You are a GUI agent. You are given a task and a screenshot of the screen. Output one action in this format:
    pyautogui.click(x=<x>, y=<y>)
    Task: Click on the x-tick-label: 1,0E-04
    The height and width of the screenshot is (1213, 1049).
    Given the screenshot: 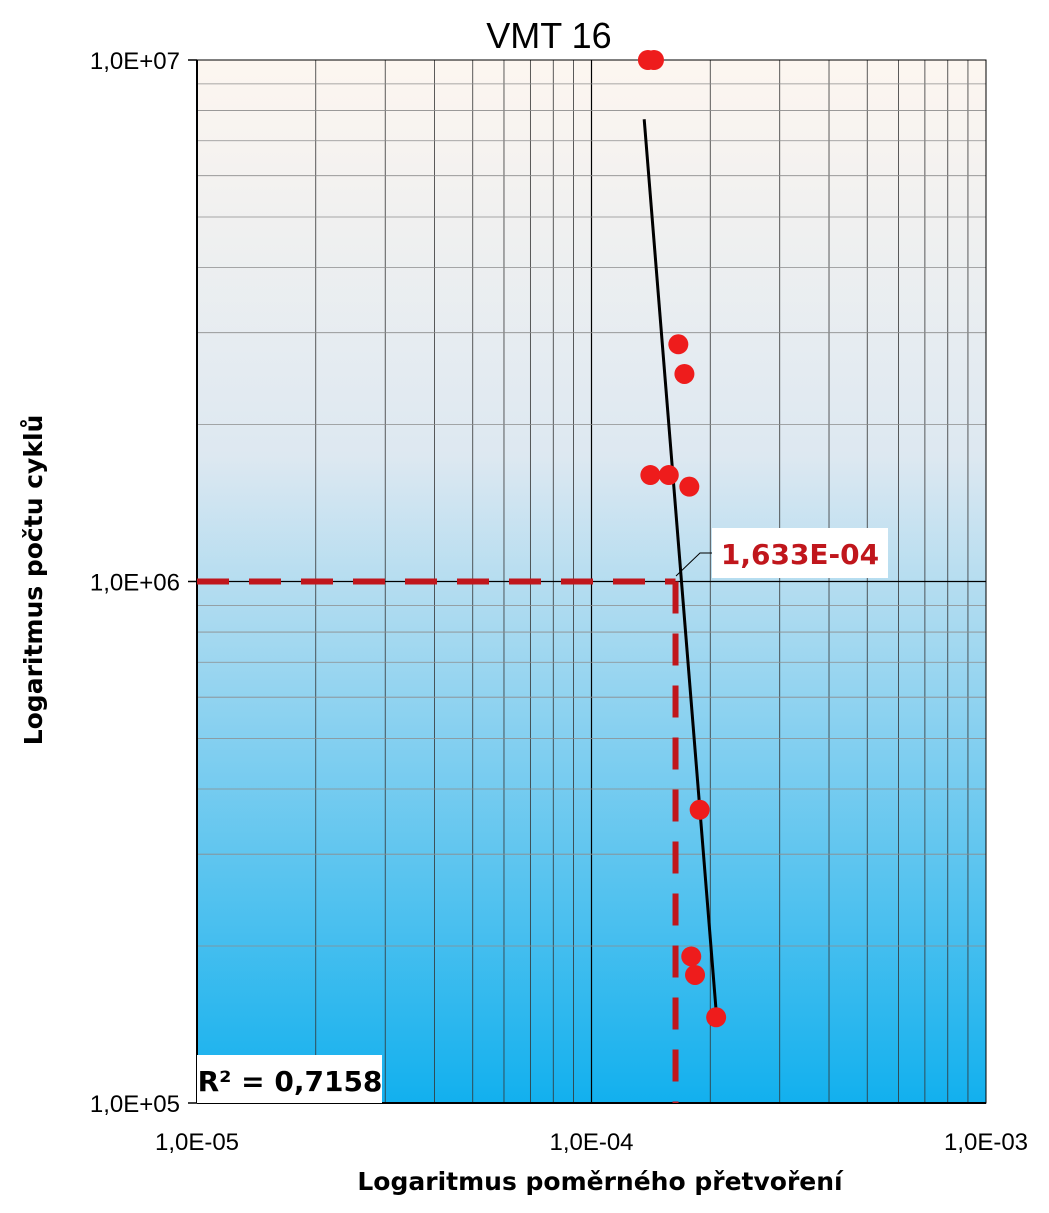 What is the action you would take?
    pyautogui.click(x=591, y=1142)
    